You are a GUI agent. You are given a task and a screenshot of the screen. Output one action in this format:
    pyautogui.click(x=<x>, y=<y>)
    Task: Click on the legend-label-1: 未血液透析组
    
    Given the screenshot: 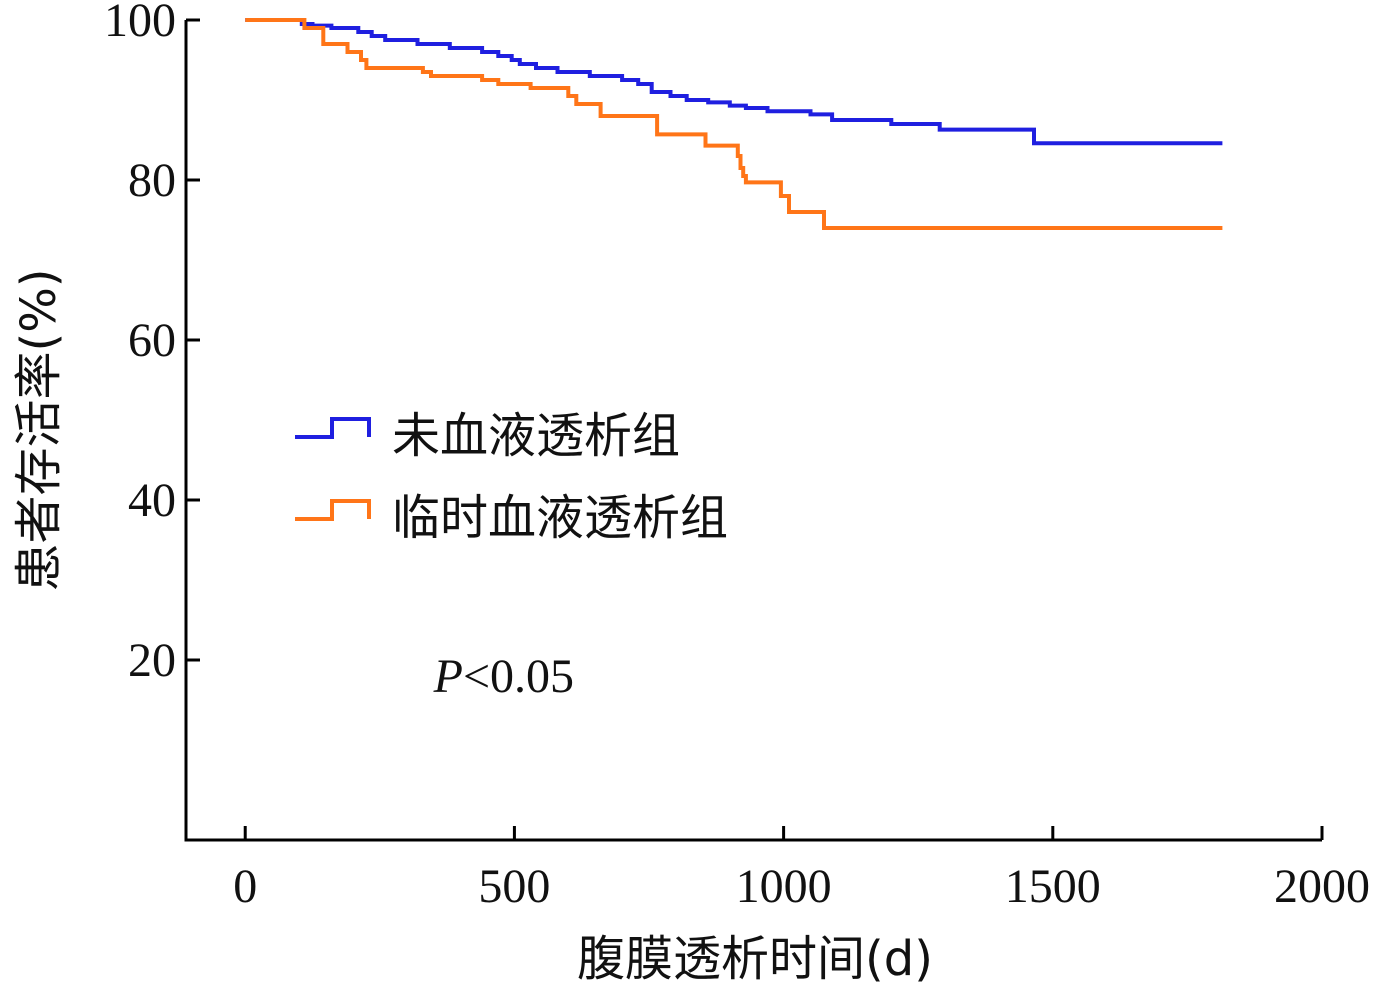 What is the action you would take?
    pyautogui.click(x=536, y=436)
    